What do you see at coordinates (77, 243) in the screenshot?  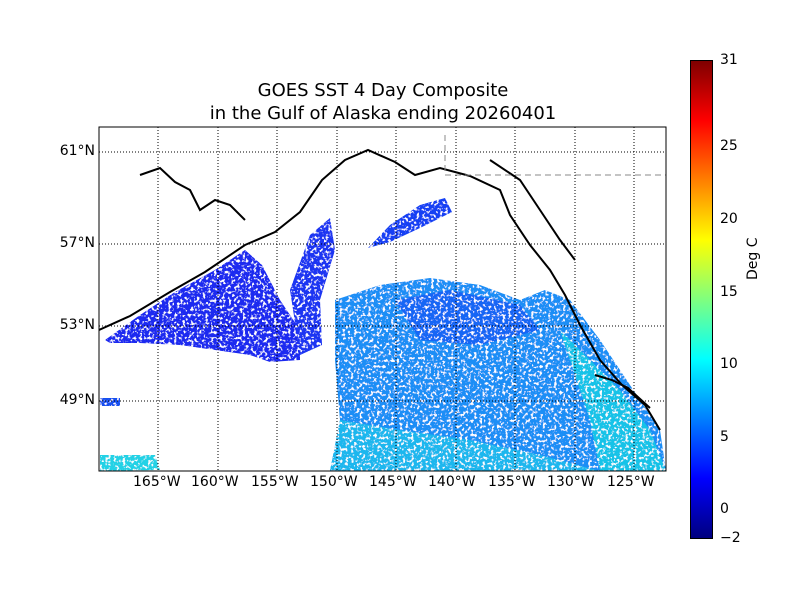 I see `lat-label-57: 57°N` at bounding box center [77, 243].